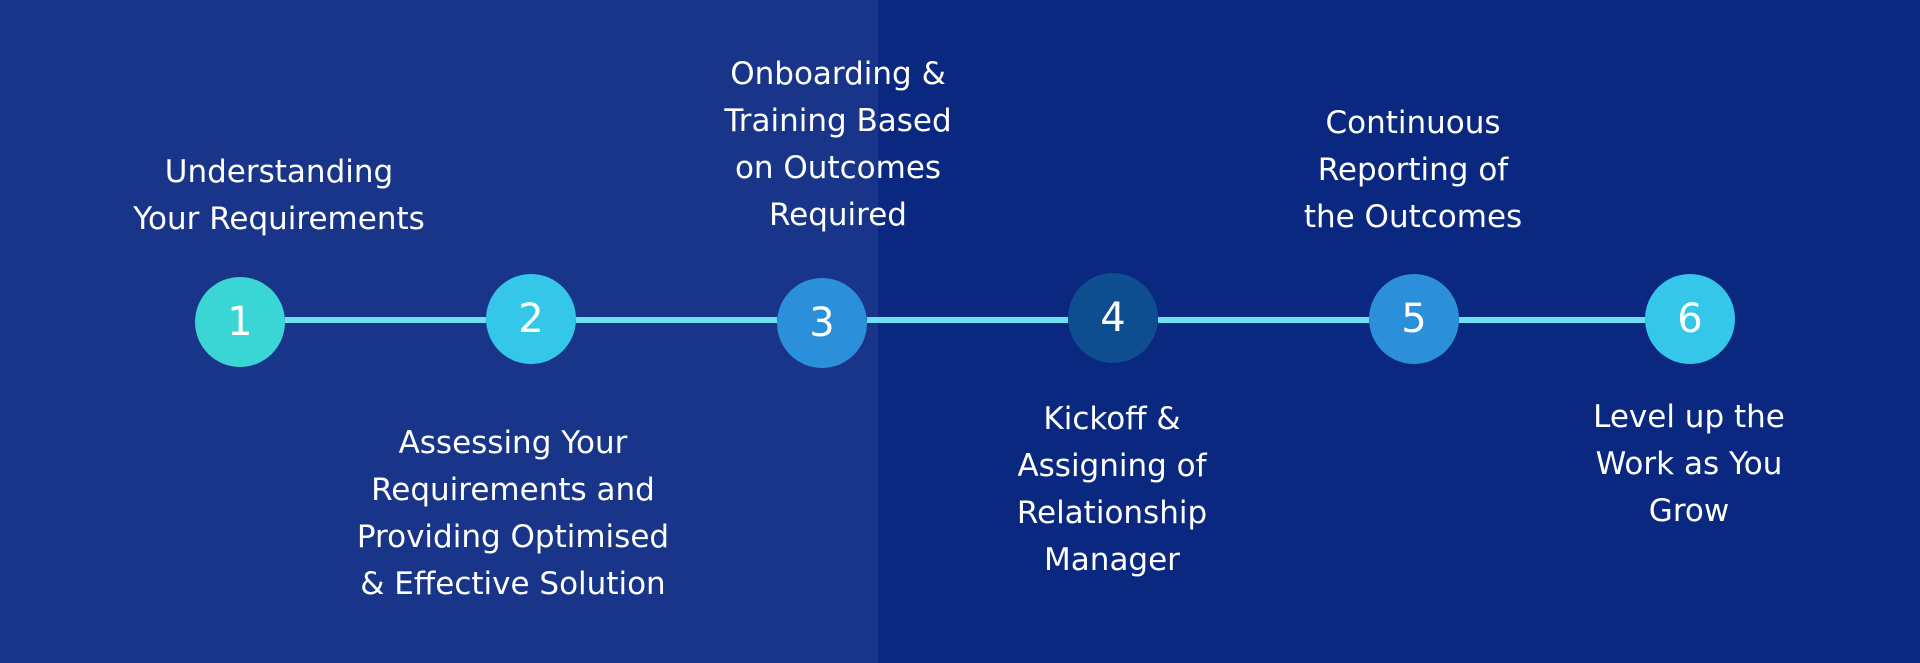 The width and height of the screenshot is (1920, 663). Describe the element at coordinates (513, 490) in the screenshot. I see `step-2-label-line-2: Requirements and` at that location.